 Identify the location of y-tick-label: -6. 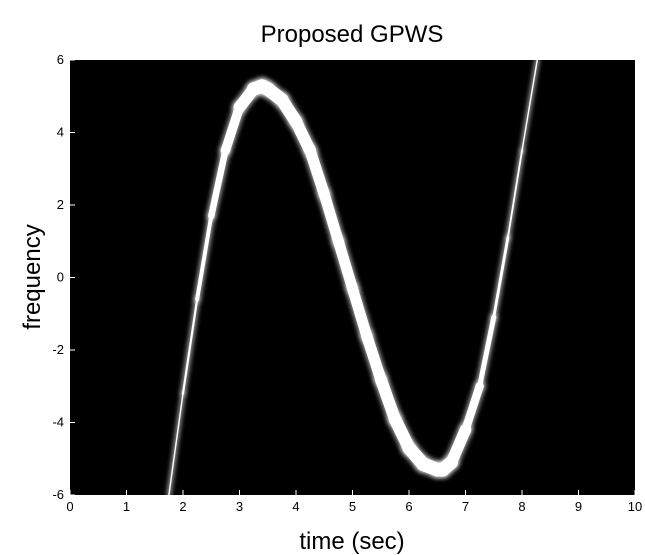
(58, 494).